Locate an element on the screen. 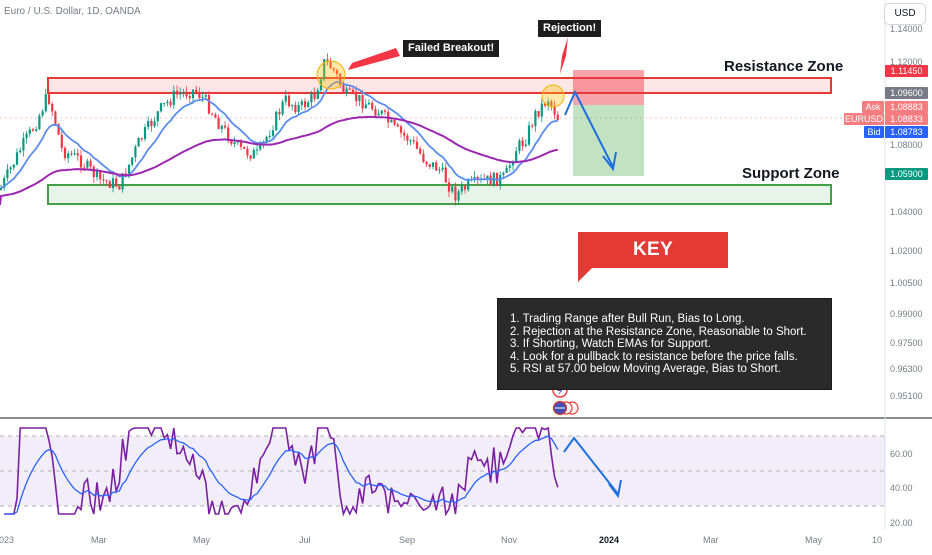  bid-price-tag: 1.08783 is located at coordinates (906, 132).